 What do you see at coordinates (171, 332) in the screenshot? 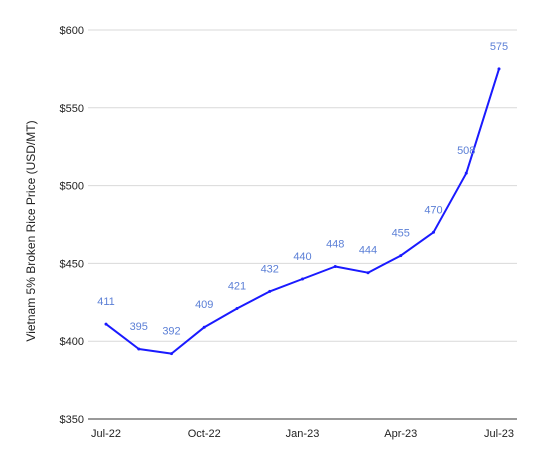
I see `data-label: 392` at bounding box center [171, 332].